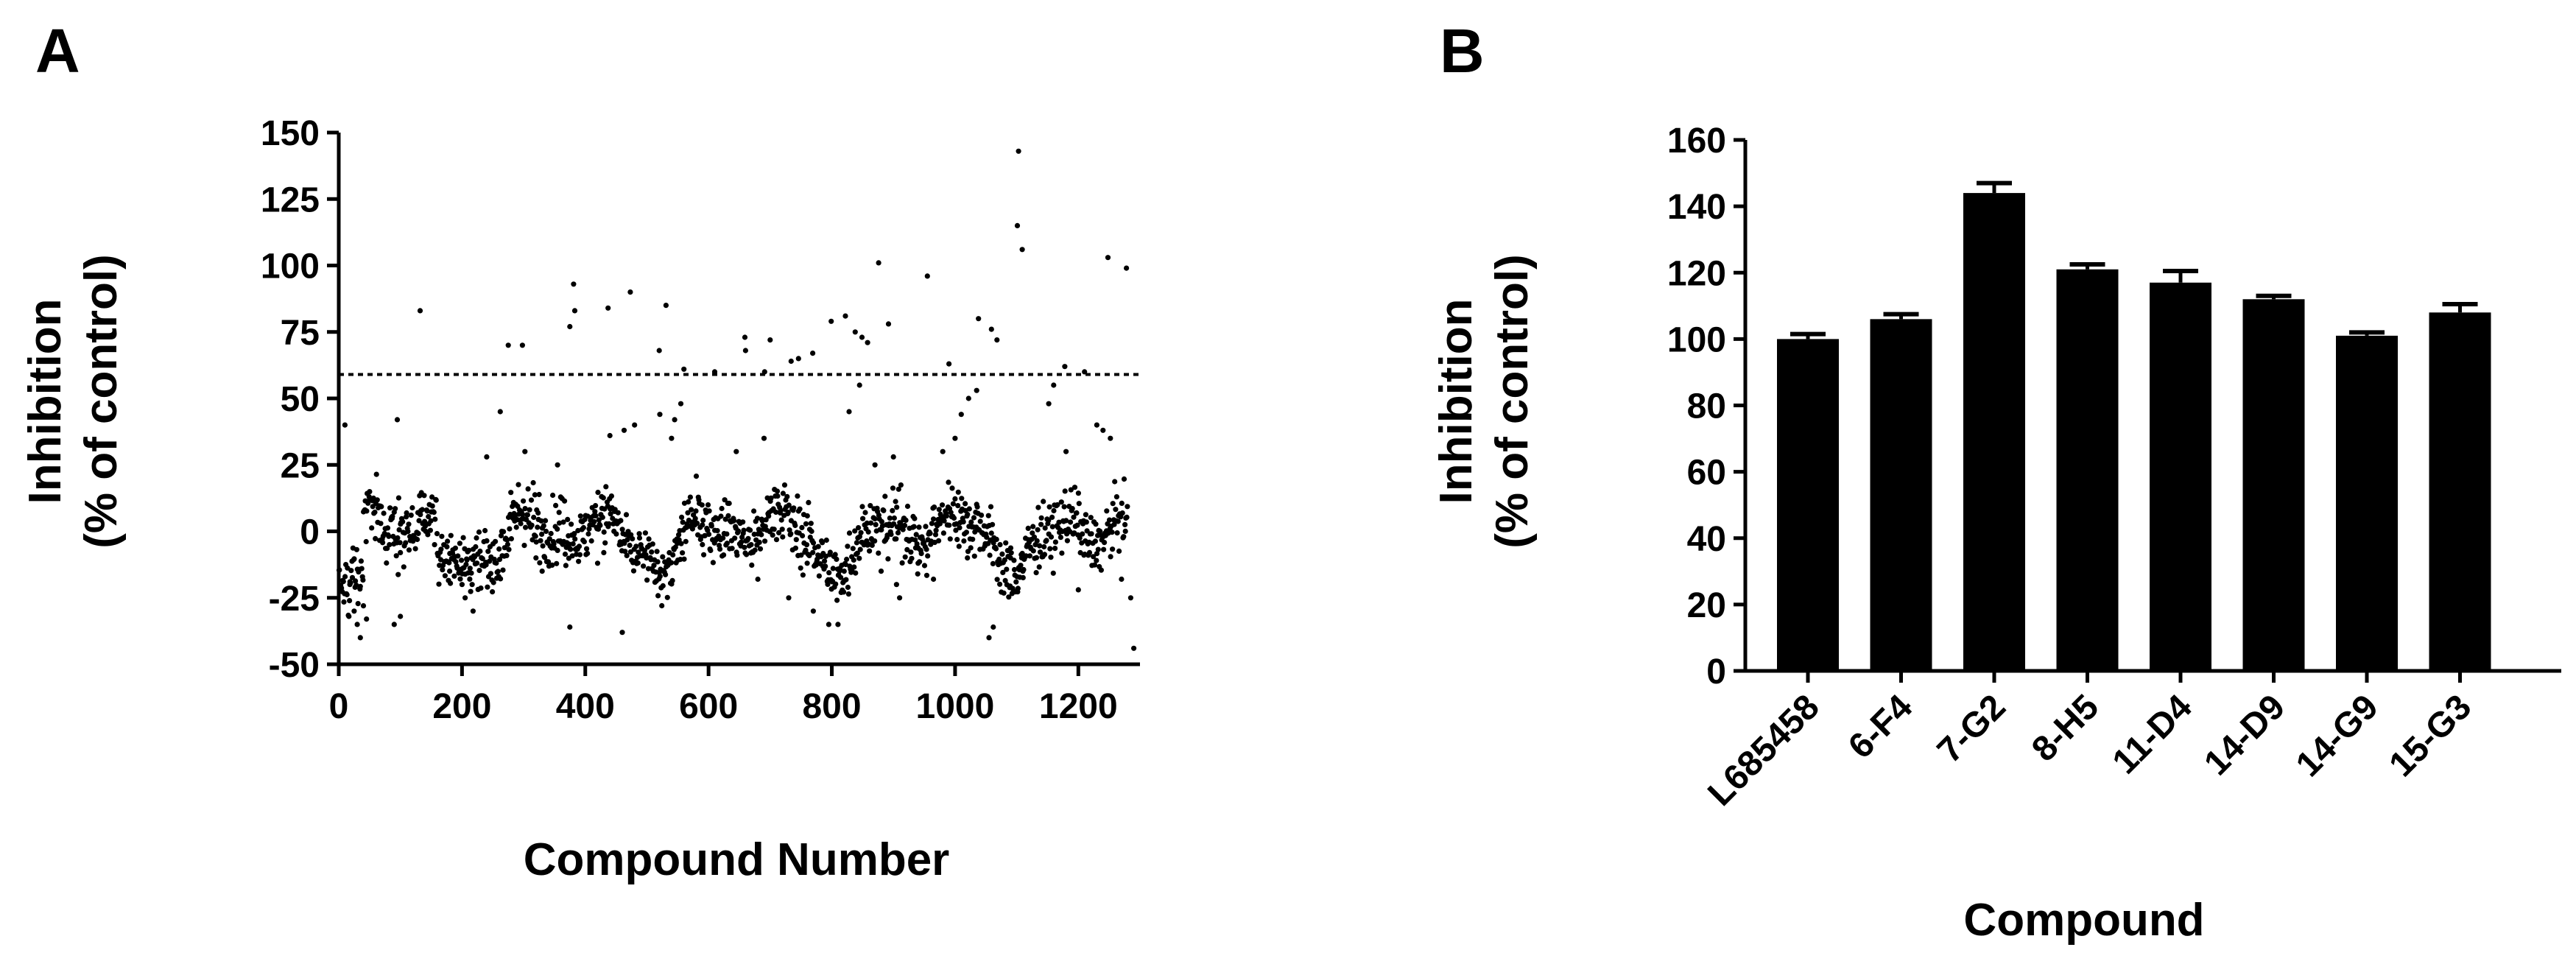 This screenshot has width=2576, height=964. I want to click on y-tick-label: 25, so click(300, 465).